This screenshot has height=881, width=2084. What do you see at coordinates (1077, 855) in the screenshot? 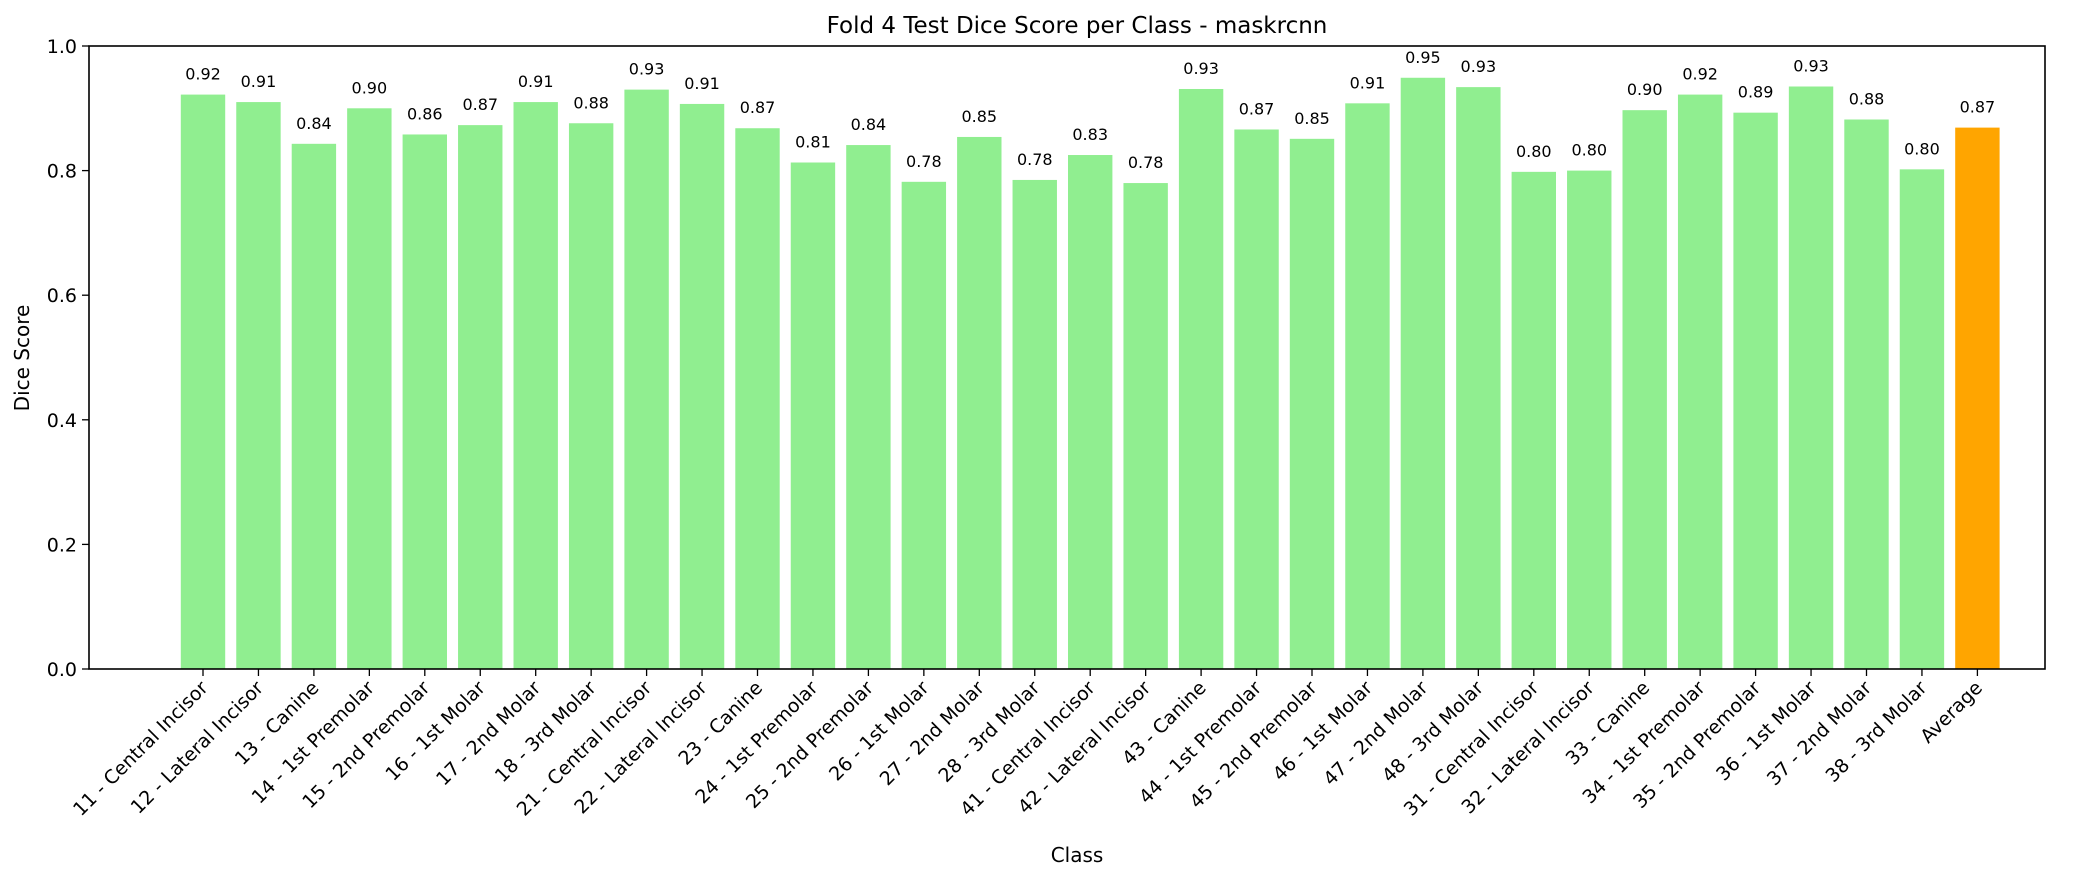
I see `x-axis-title: Class` at bounding box center [1077, 855].